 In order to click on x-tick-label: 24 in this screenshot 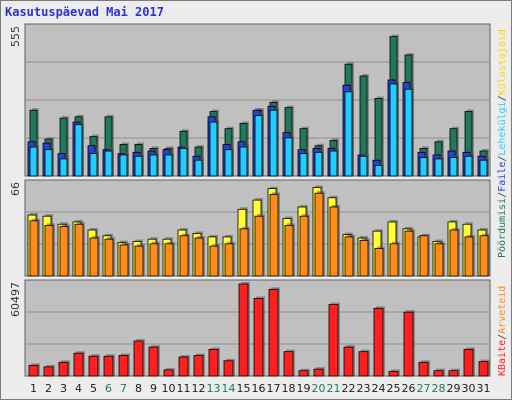, I will do `click(379, 388)`.